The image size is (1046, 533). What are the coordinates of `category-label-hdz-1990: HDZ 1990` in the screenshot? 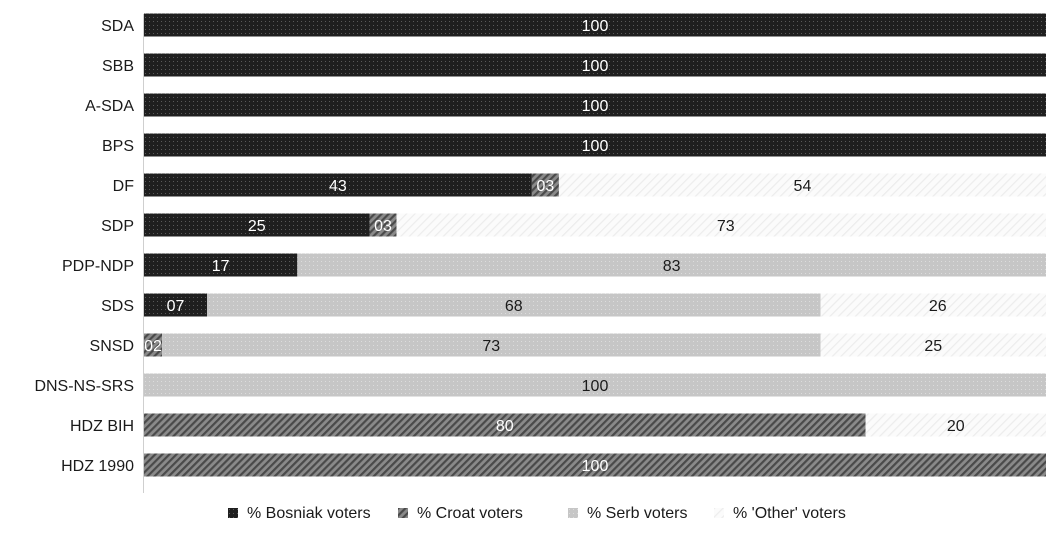 It's located at (97, 466).